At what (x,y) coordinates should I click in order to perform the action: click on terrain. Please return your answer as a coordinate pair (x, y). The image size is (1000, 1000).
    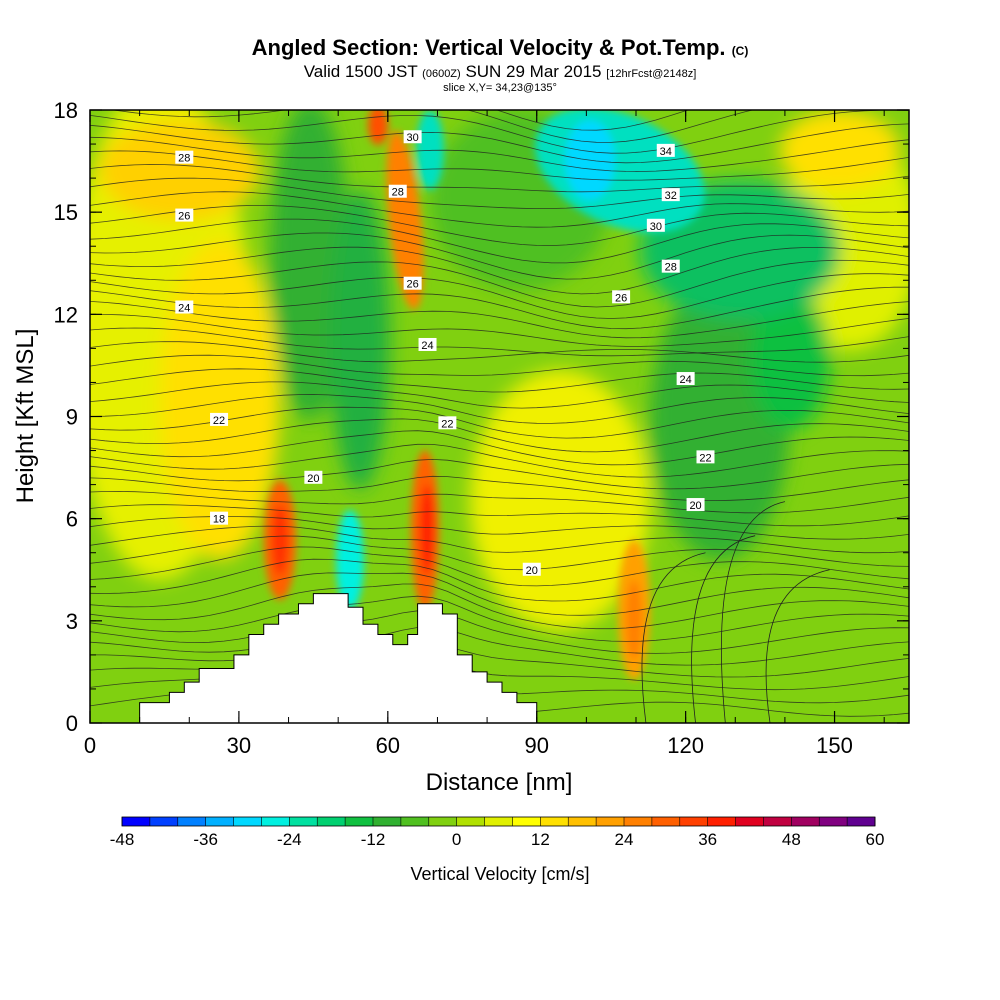
    Looking at the image, I should click on (314, 658).